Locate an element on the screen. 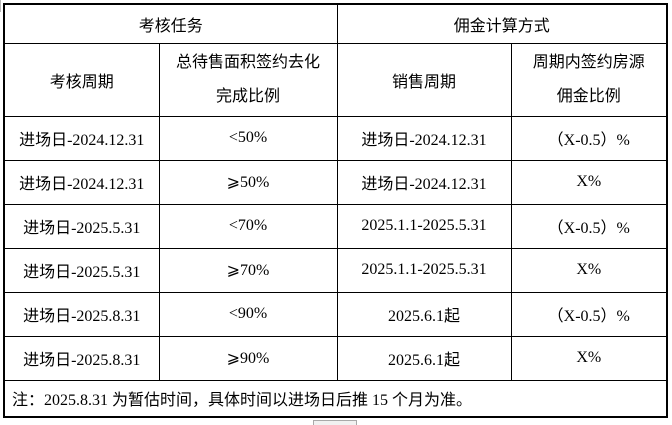 This screenshot has width=672, height=425. table-row: 进场日-2024.12.31 ⩾50% 进场日-2024.12.31 X% is located at coordinates (335, 182).